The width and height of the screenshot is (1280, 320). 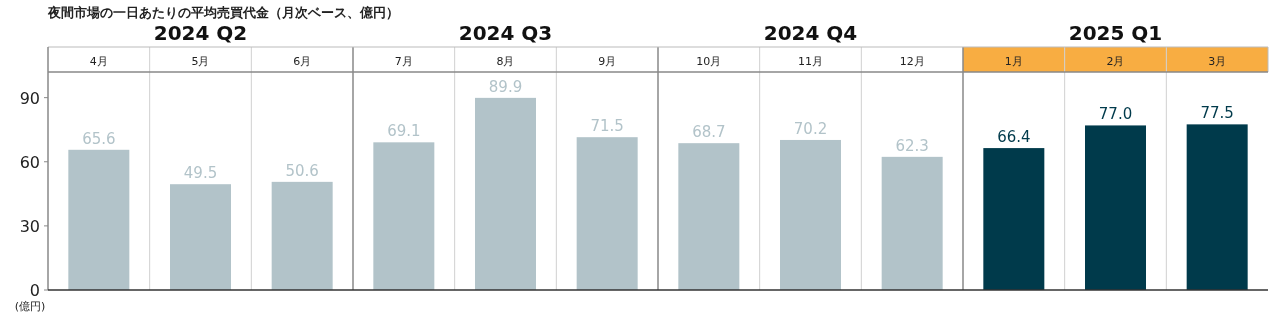 What do you see at coordinates (34, 290) in the screenshot?
I see `y-tick-label: 0` at bounding box center [34, 290].